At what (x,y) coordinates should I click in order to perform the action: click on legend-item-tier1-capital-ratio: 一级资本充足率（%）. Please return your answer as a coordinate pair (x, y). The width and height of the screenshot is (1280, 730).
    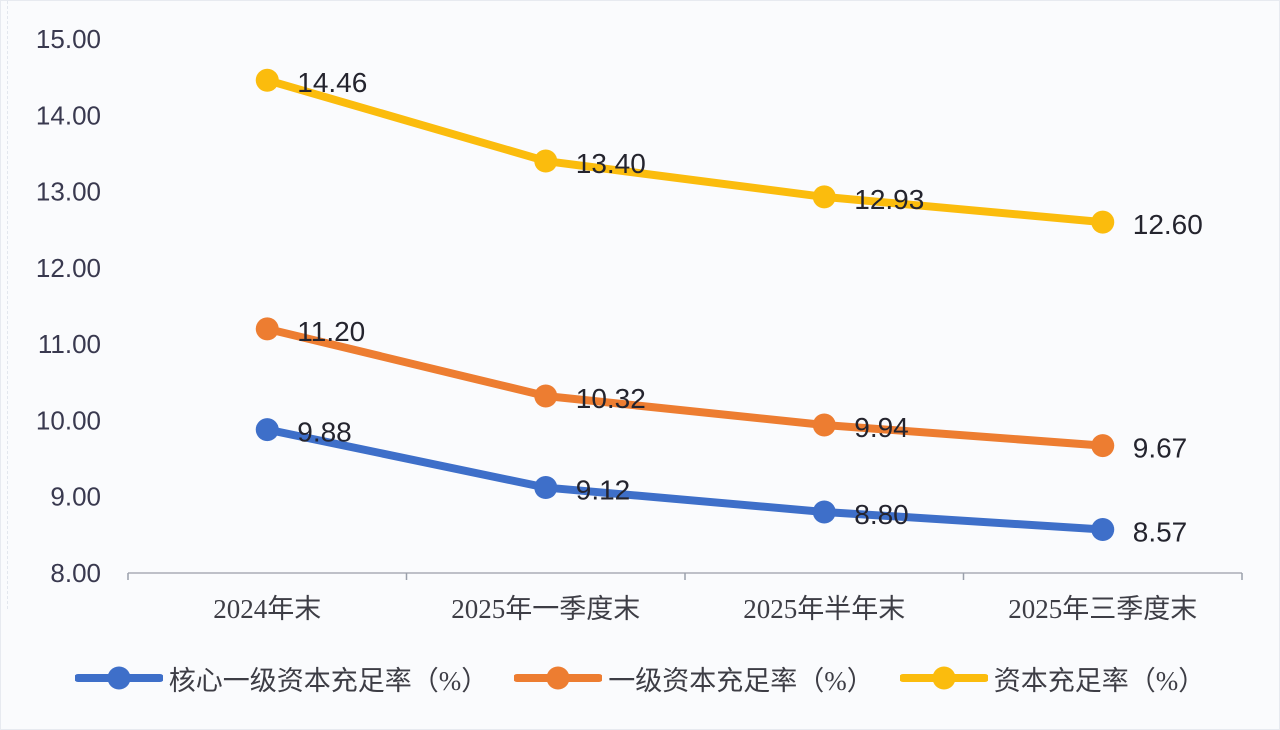
    Looking at the image, I should click on (693, 678).